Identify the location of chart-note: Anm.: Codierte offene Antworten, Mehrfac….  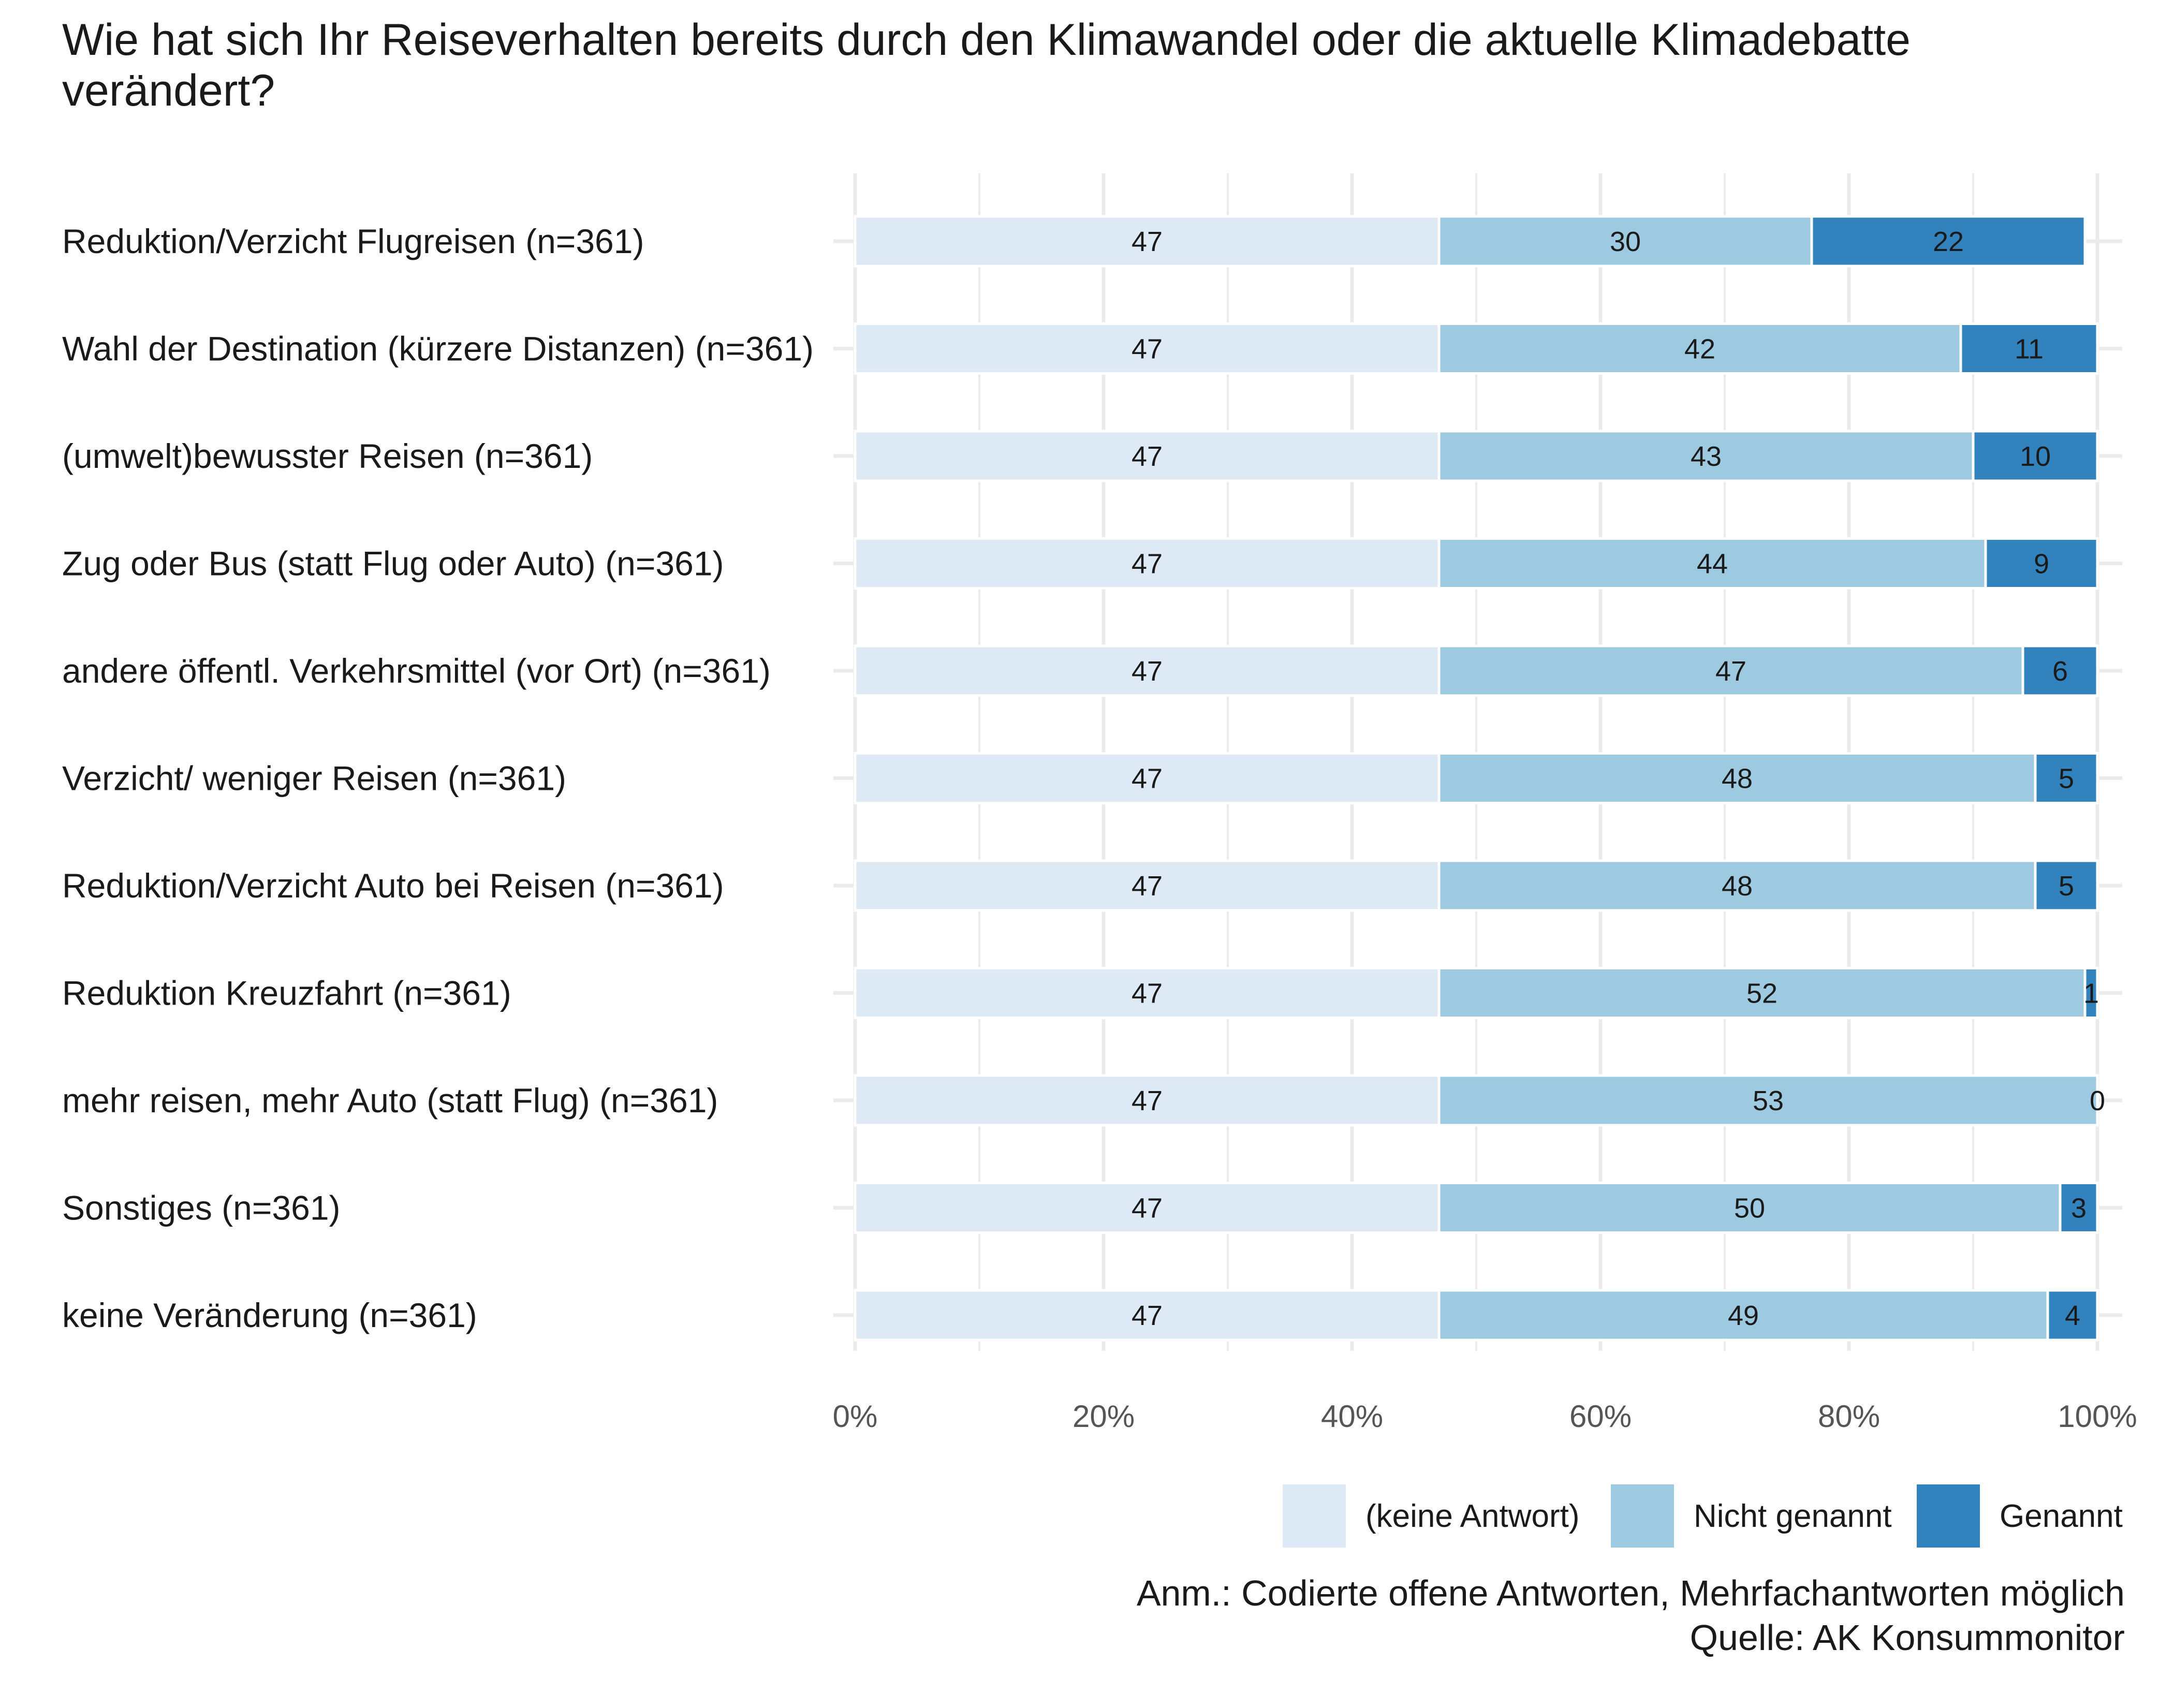
(1631, 1615).